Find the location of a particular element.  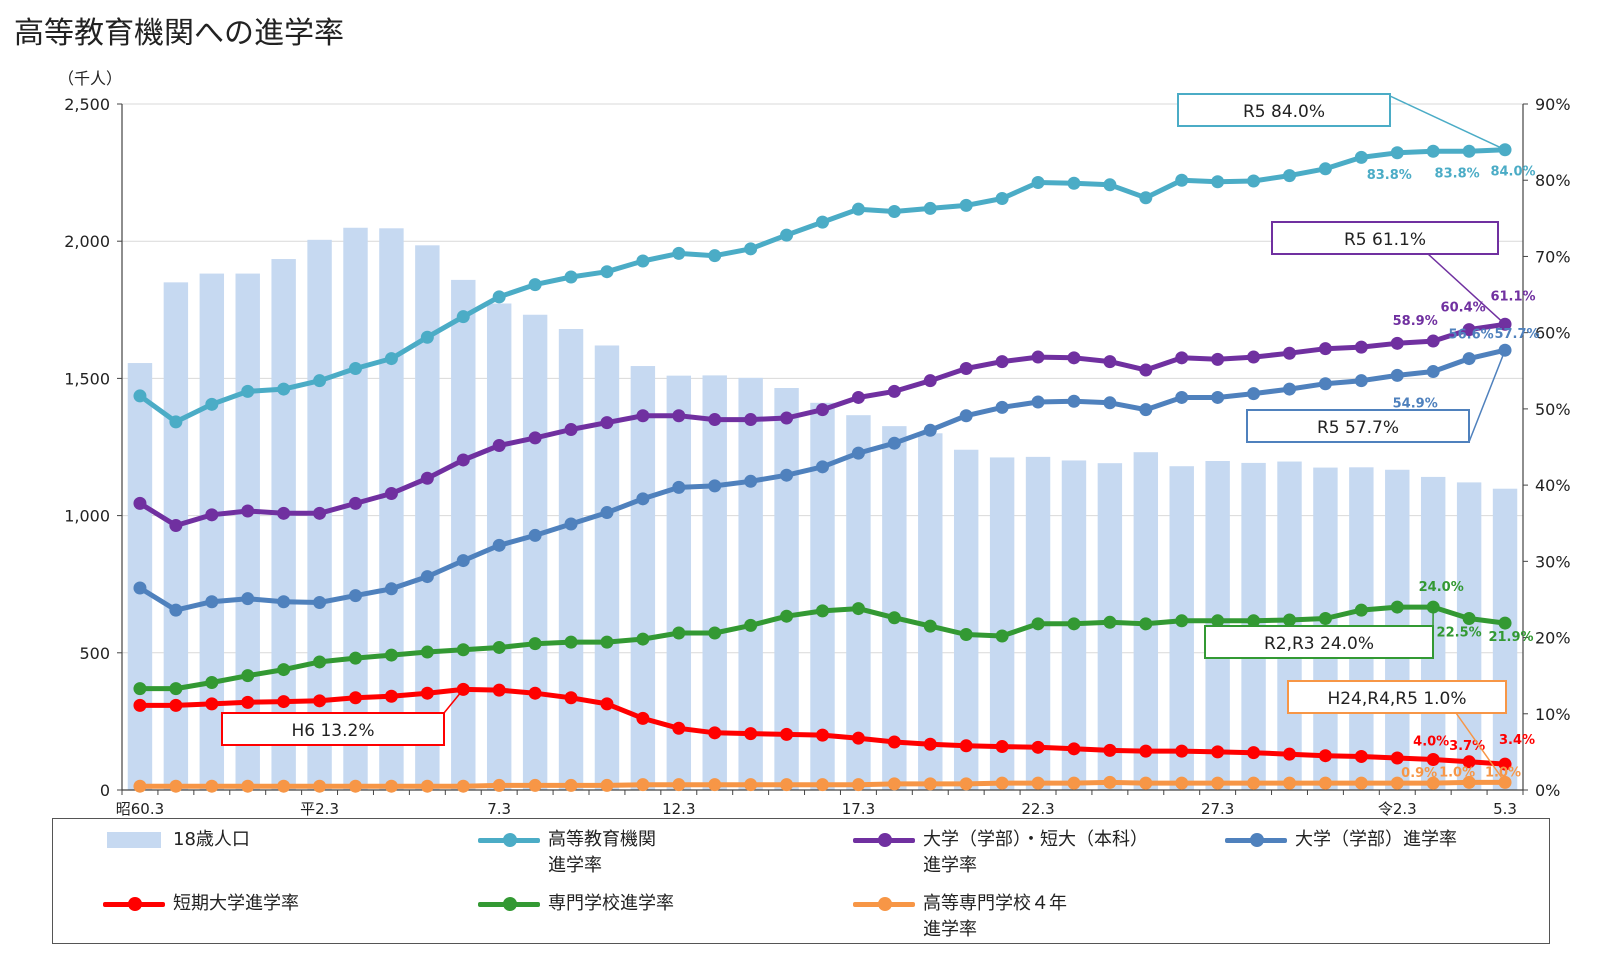

right-tick-label: 60% is located at coordinates (1553, 333).